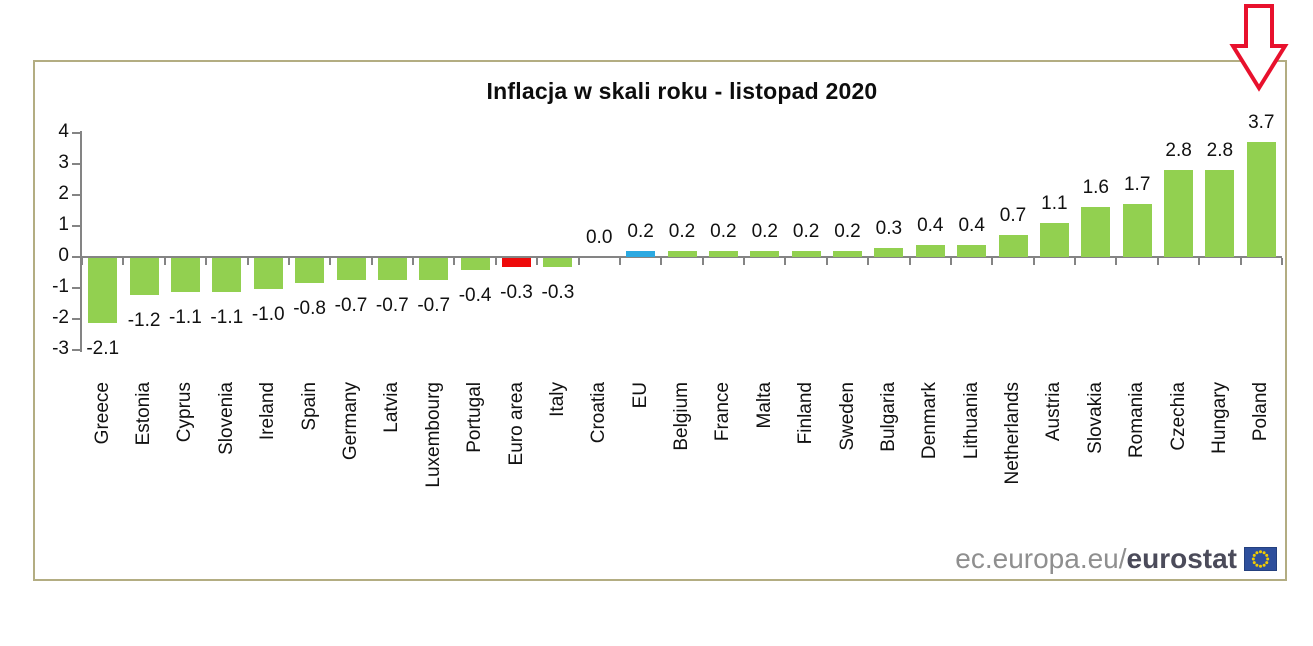  I want to click on x-axis-label-text: Czechia, so click(1178, 416).